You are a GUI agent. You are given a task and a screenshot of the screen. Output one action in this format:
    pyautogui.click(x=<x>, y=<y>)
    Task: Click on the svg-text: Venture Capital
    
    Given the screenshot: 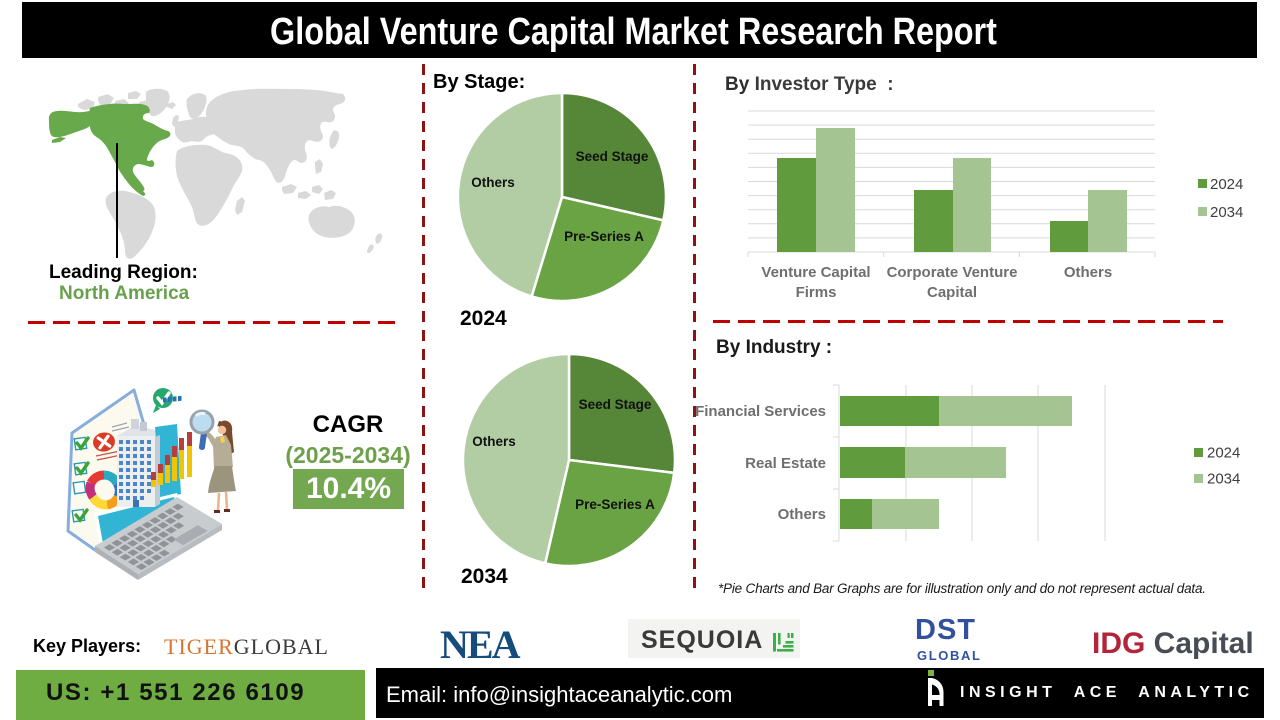 What is the action you would take?
    pyautogui.click(x=815, y=272)
    